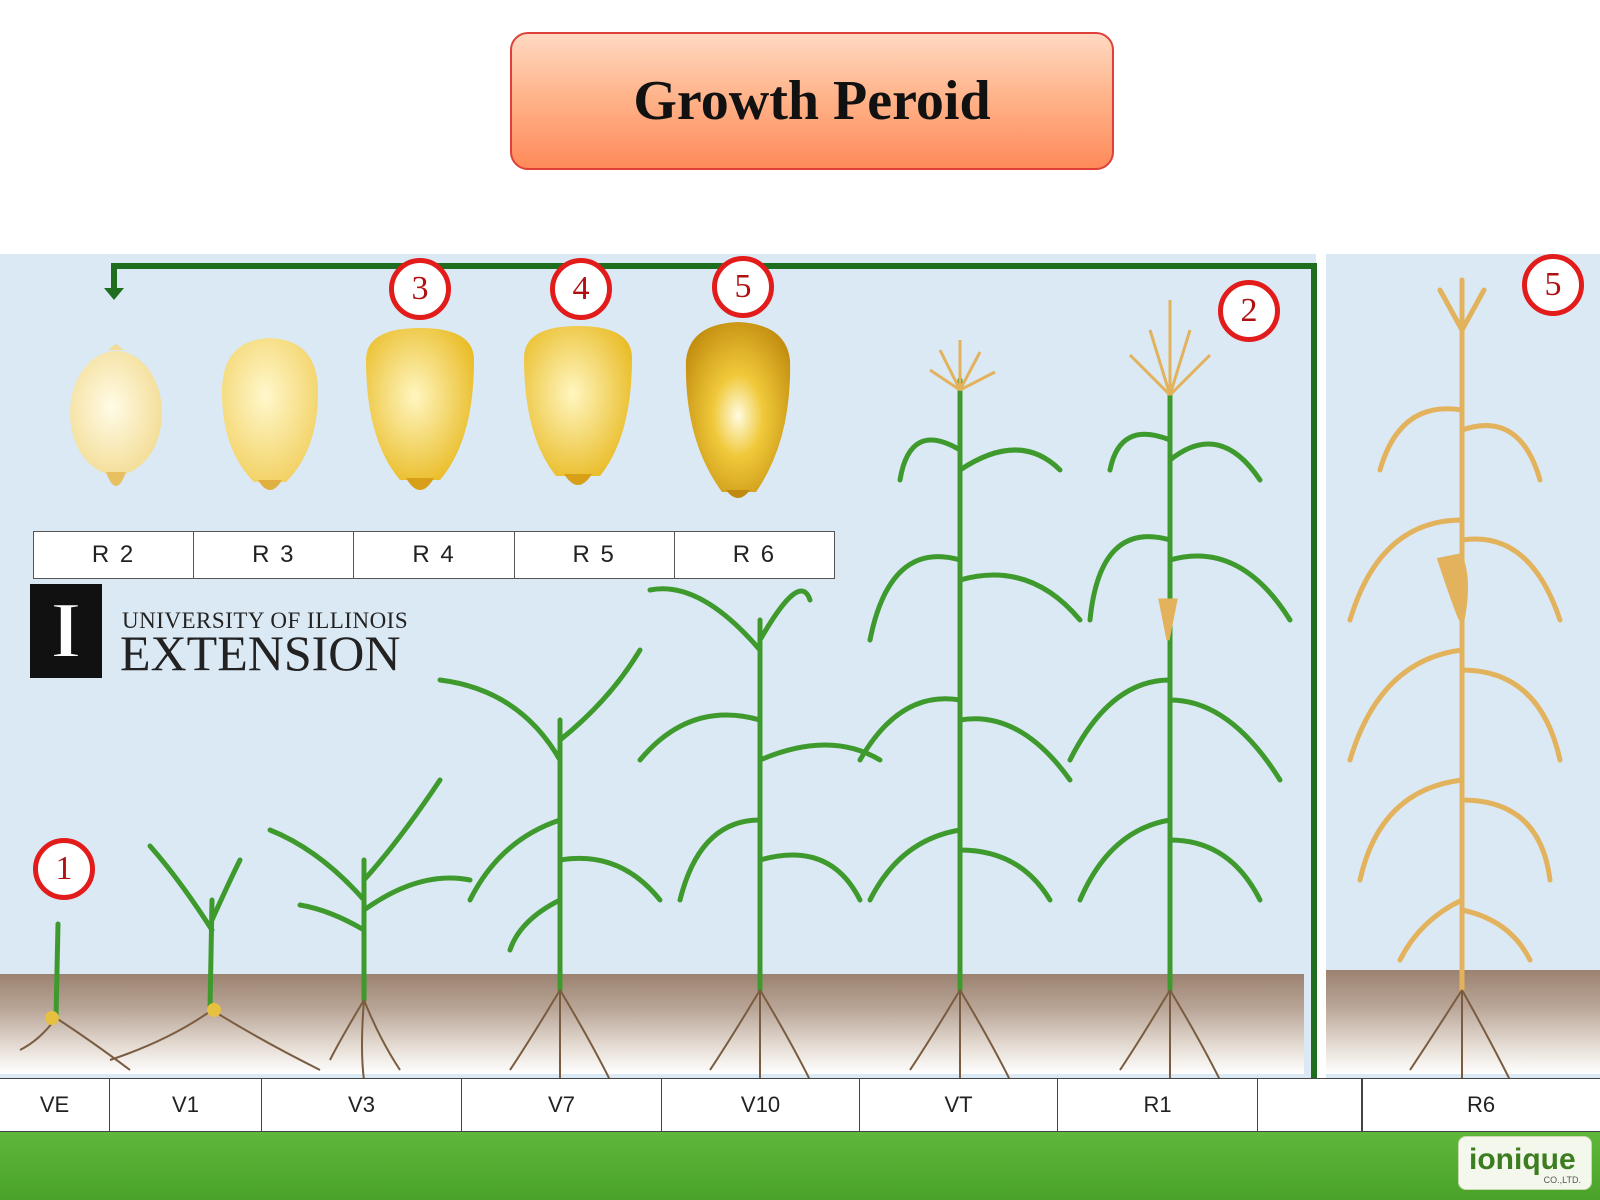 The image size is (1600, 1200). I want to click on kernel-label: R 5, so click(595, 555).